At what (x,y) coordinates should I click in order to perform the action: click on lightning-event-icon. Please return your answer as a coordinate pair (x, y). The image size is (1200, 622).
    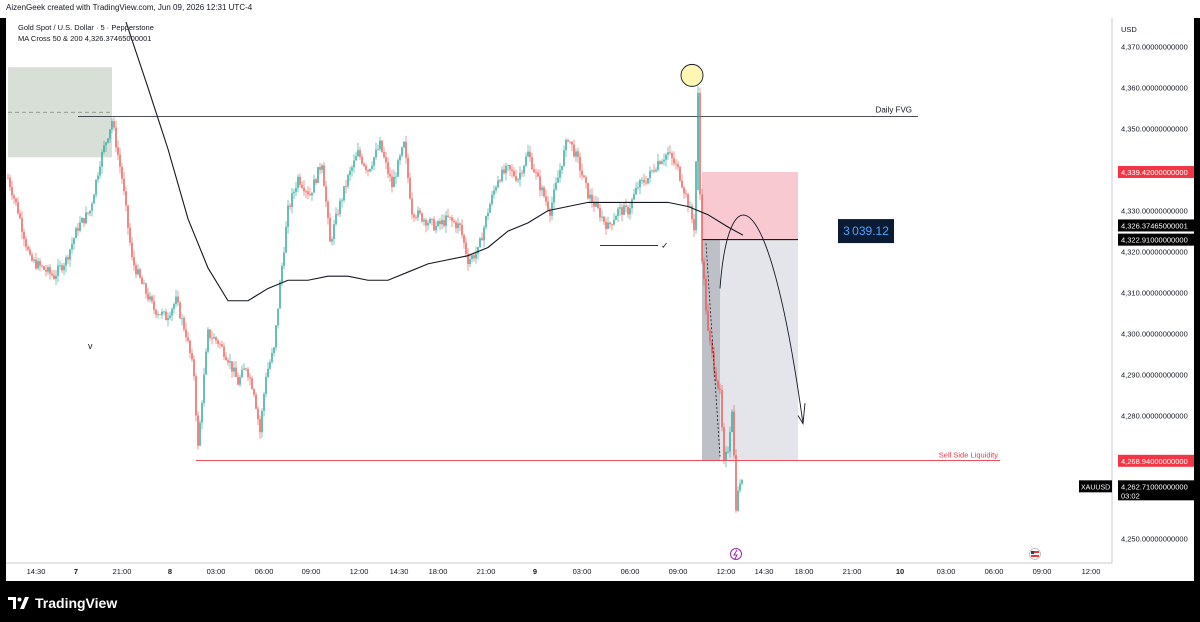
    Looking at the image, I should click on (736, 554).